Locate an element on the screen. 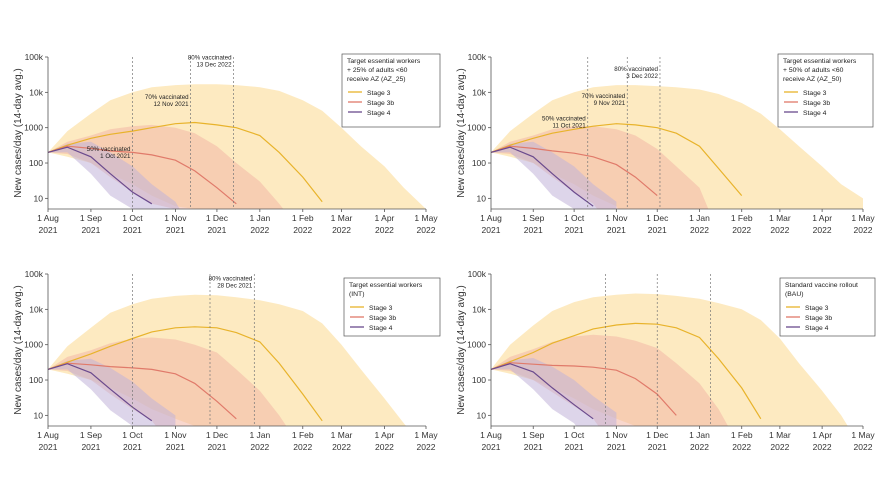 This screenshot has width=892, height=502. vaccination-annotation: 3 Dec 2022 is located at coordinates (642, 76).